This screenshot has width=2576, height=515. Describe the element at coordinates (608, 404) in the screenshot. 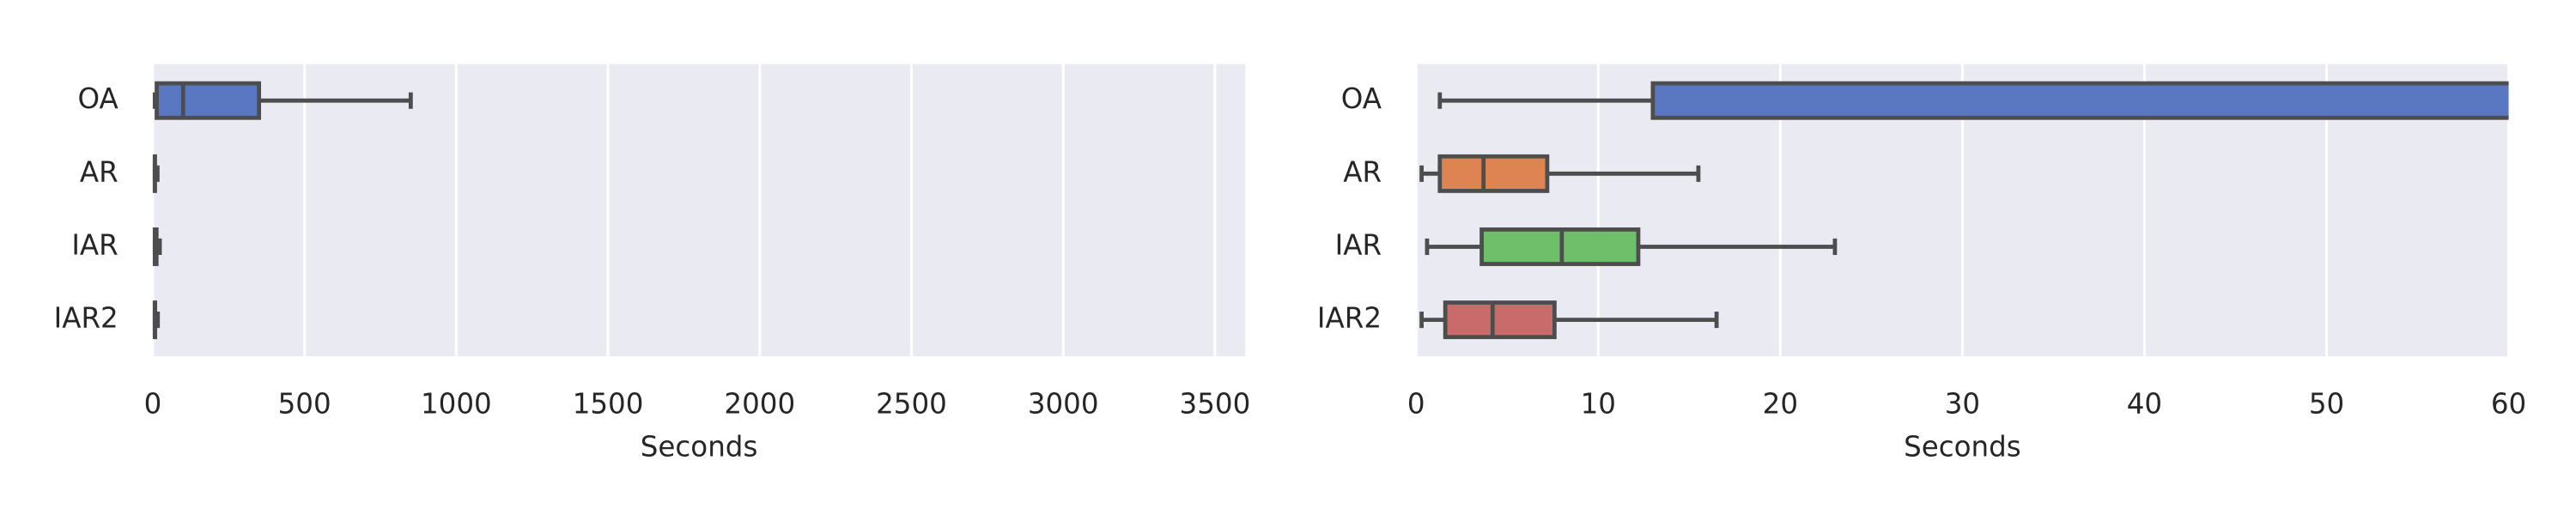

I see `x-tick-label: 1500` at that location.